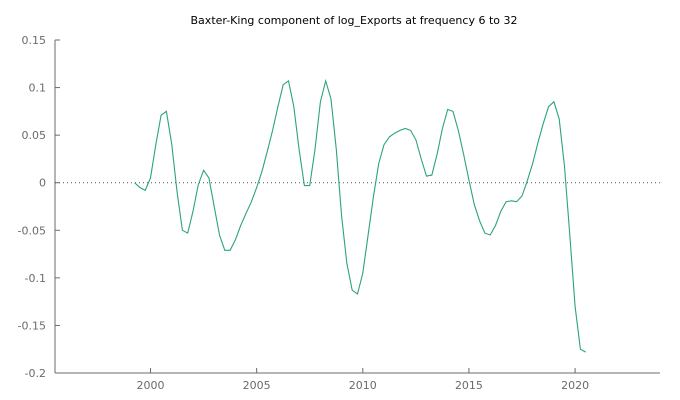 This screenshot has height=400, width=680. What do you see at coordinates (363, 385) in the screenshot?
I see `x-tick-label: 2010` at bounding box center [363, 385].